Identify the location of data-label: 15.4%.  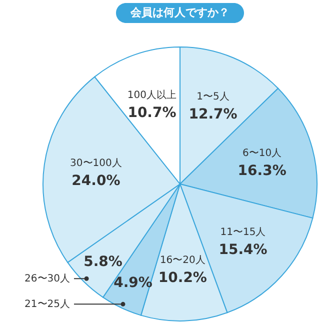
(243, 250).